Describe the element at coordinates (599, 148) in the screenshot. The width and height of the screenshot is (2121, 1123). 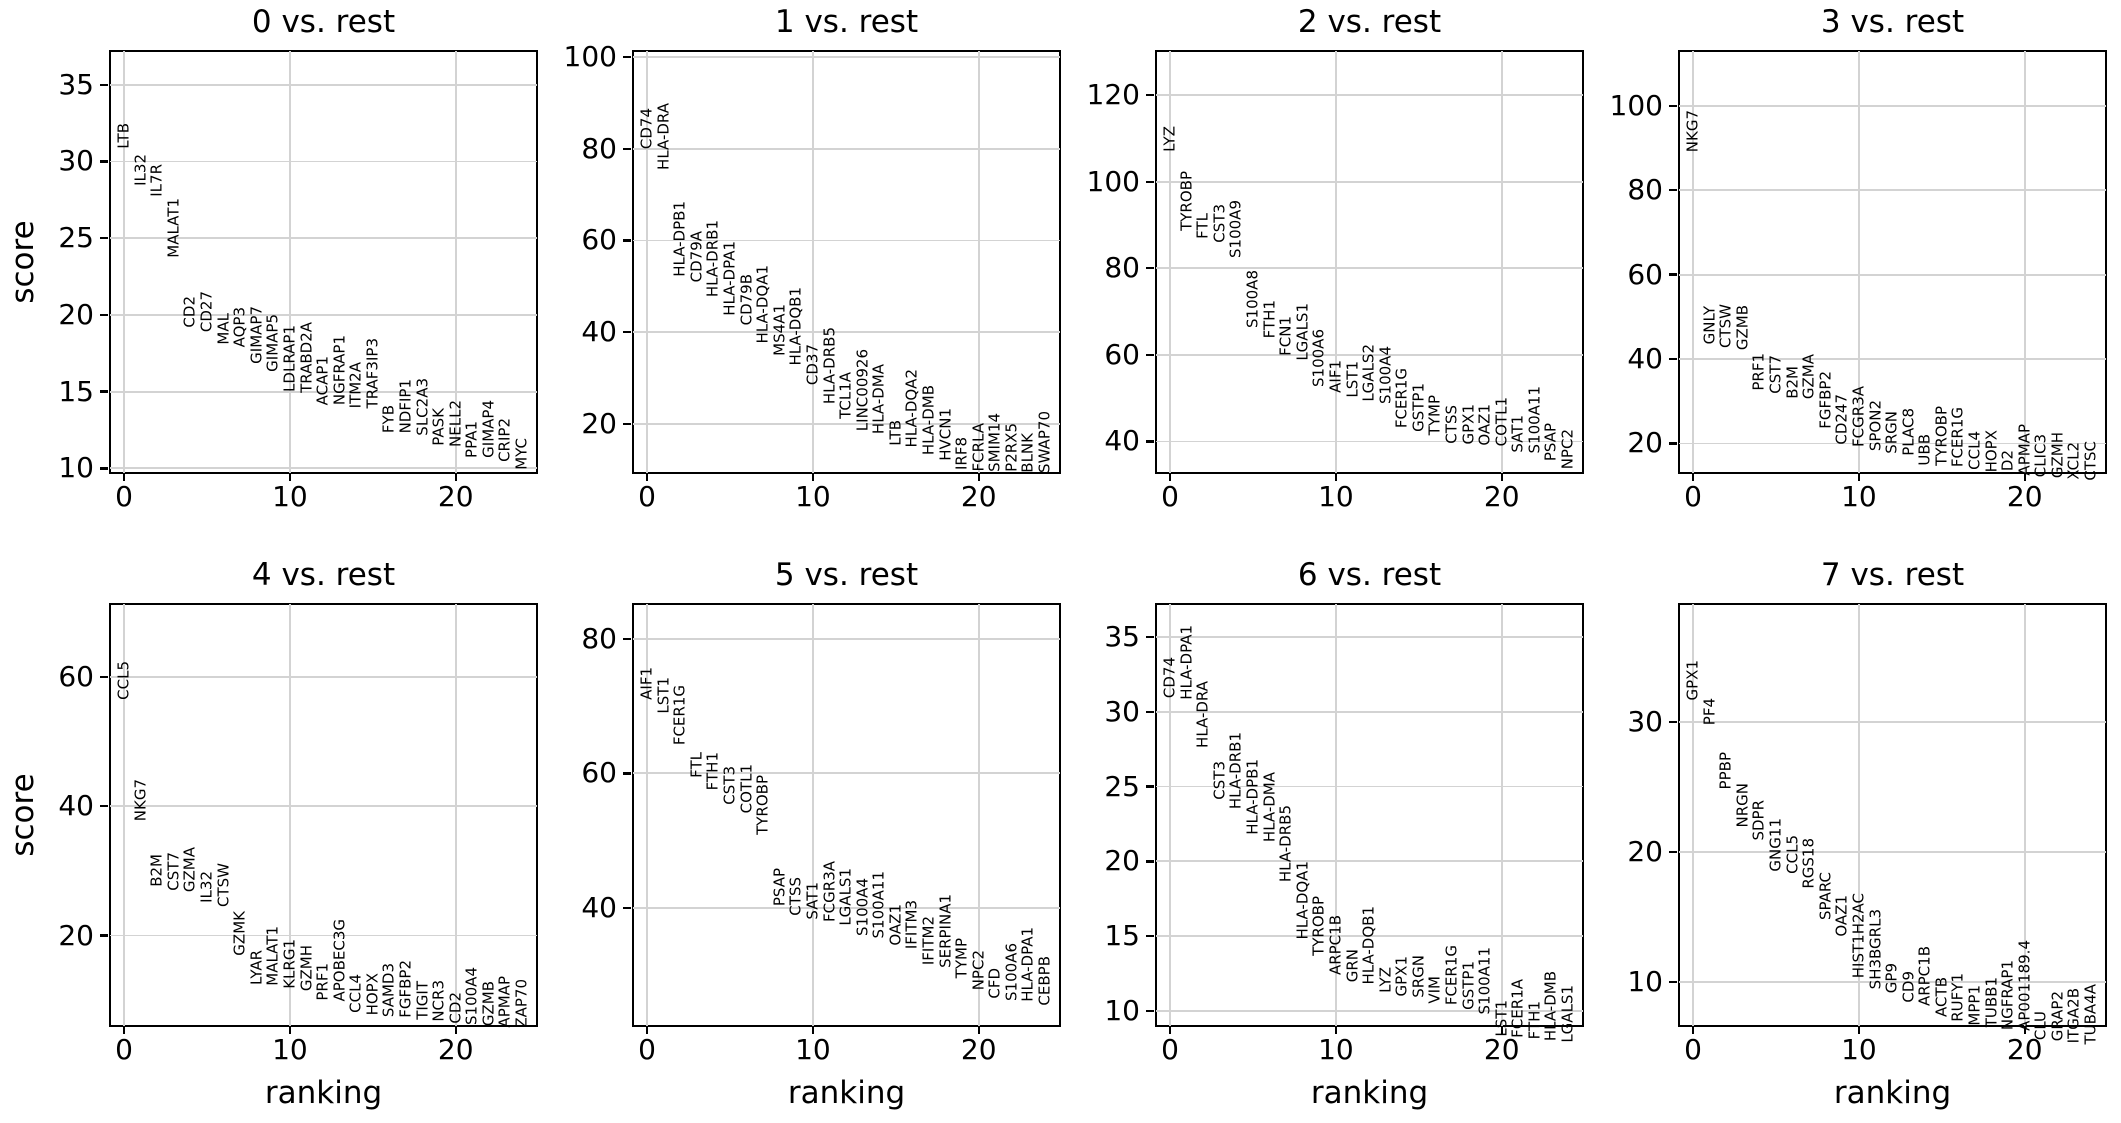
I see `y-tick-label: 80` at that location.